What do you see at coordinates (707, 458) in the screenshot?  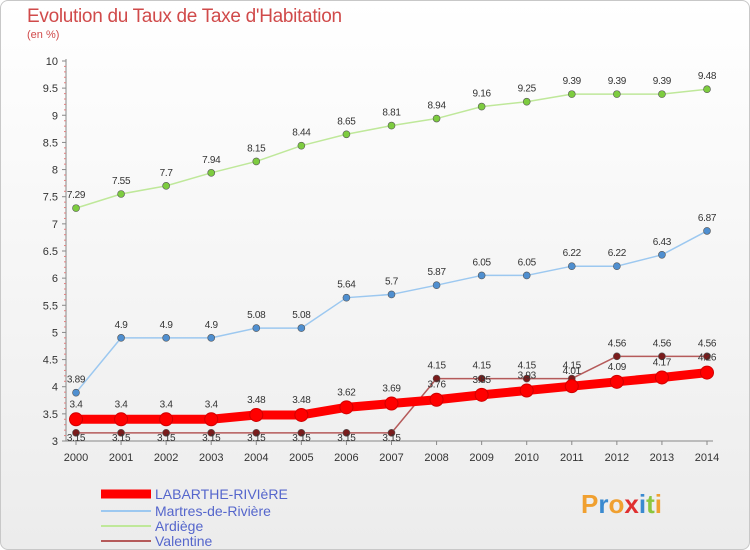 I see `x-tick-label: 2014` at bounding box center [707, 458].